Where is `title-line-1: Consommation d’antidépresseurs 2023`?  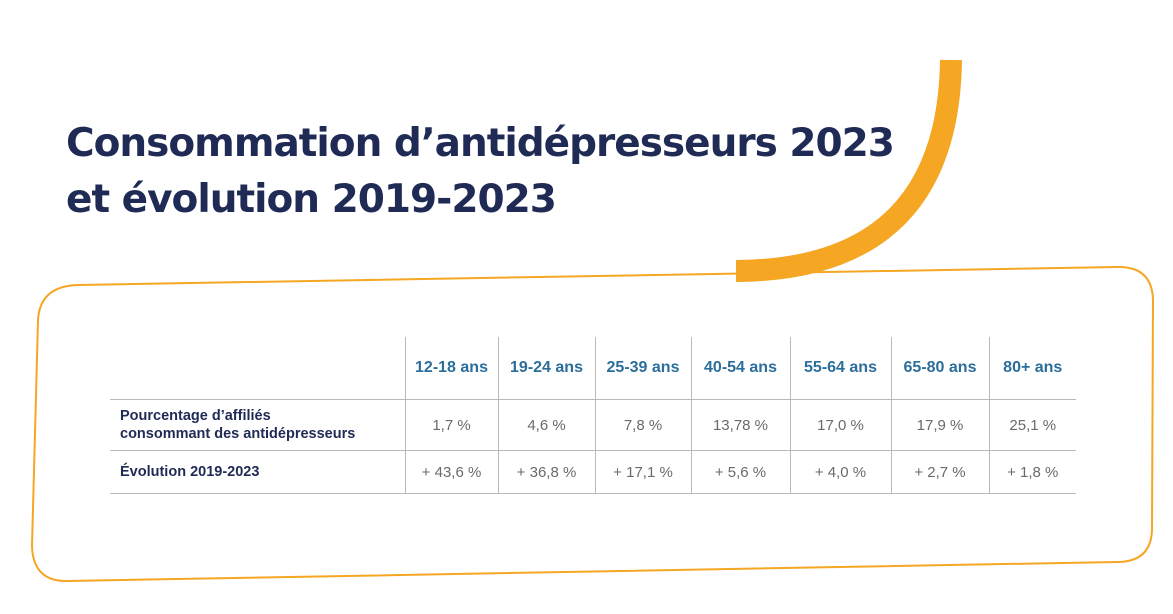
title-line-1: Consommation d’antidépresseurs 2023 is located at coordinates (480, 143).